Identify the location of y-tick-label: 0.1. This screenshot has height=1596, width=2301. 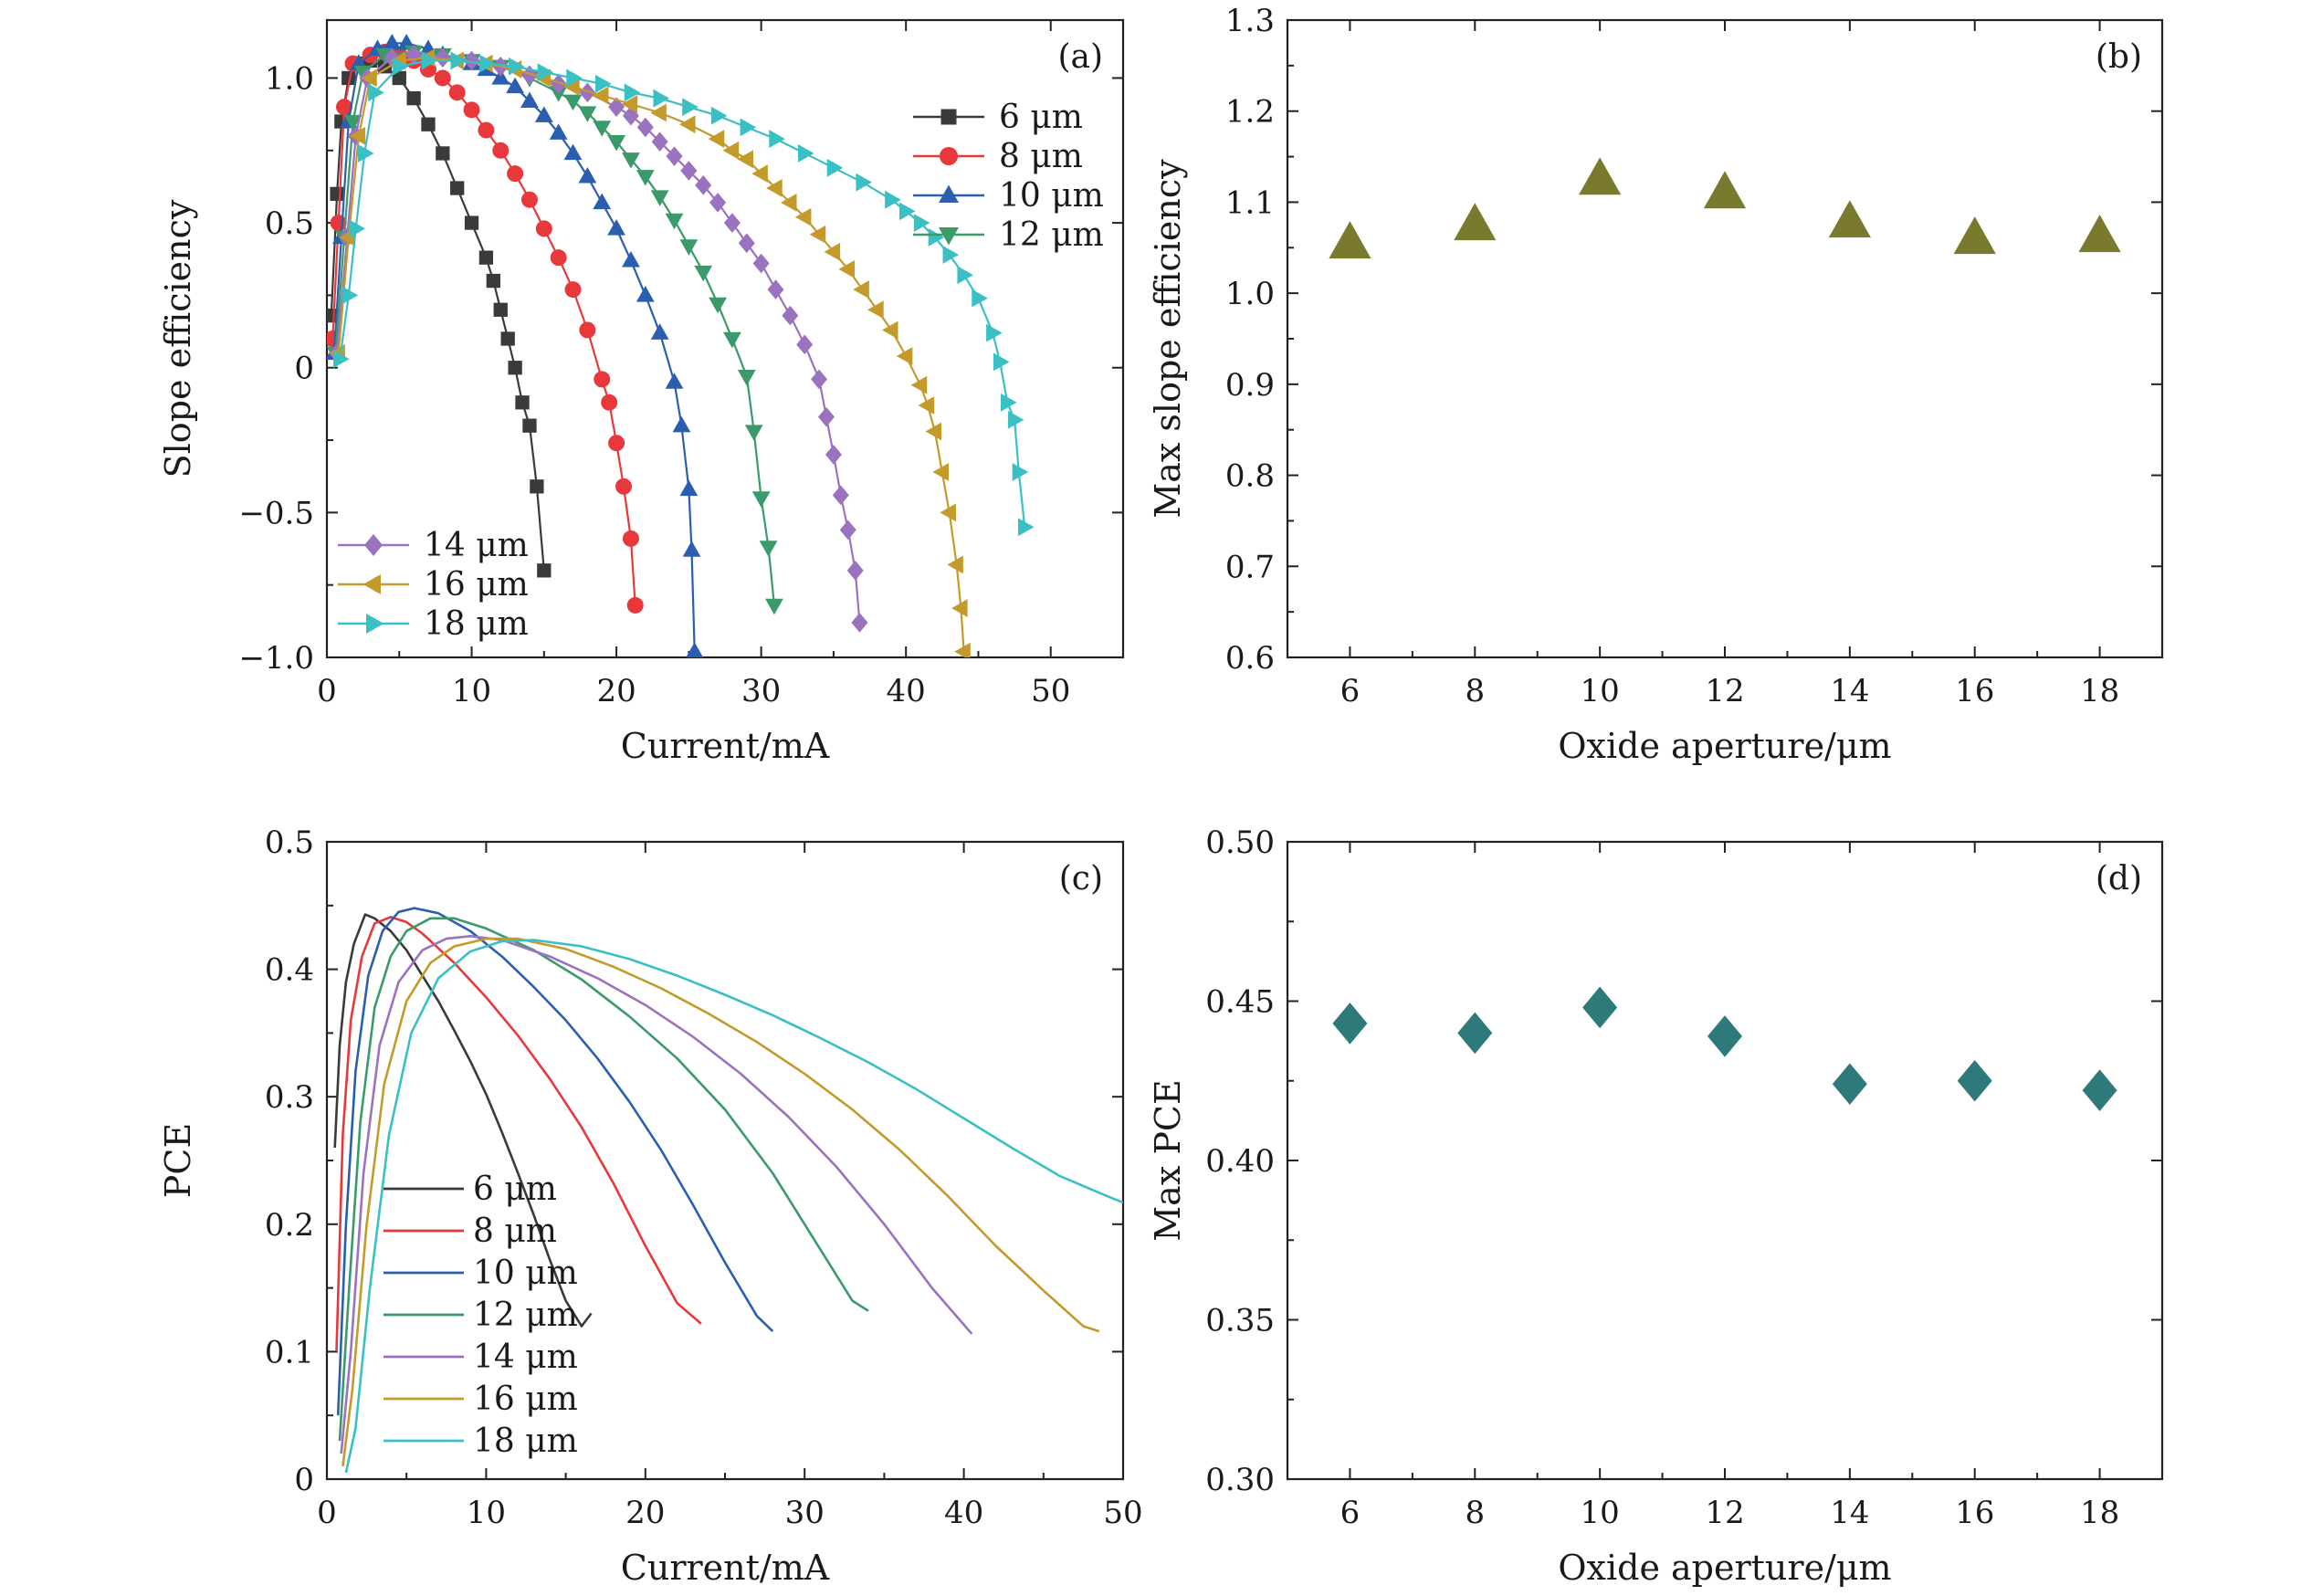
(289, 1352).